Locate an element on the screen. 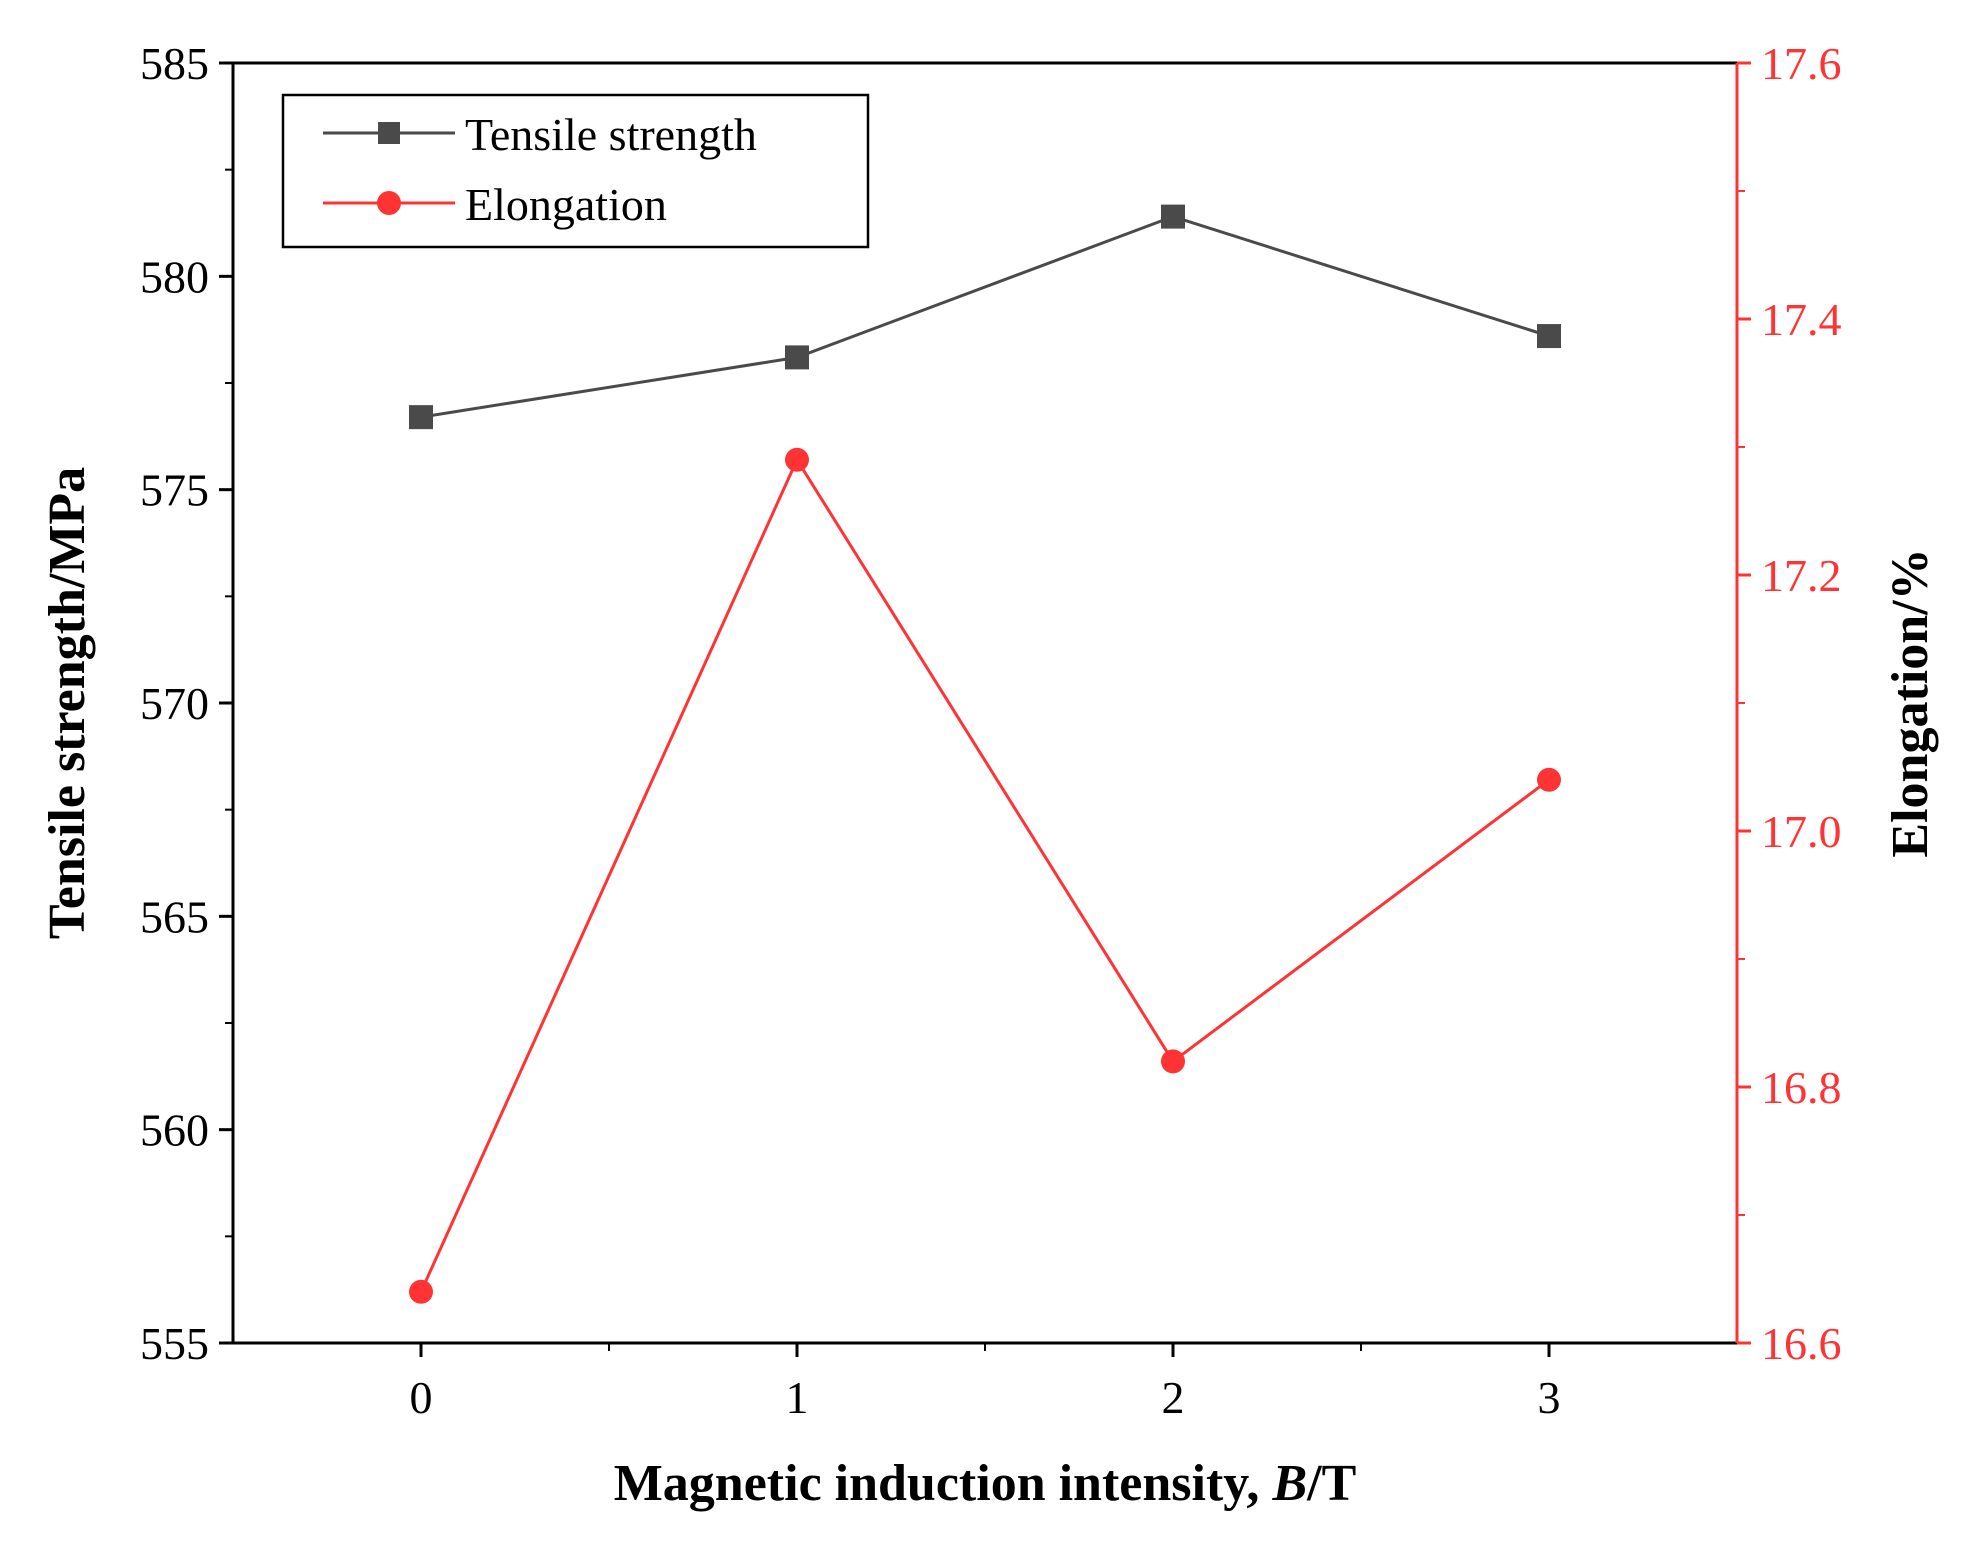 The image size is (1986, 1557). legend-box is located at coordinates (575, 171).